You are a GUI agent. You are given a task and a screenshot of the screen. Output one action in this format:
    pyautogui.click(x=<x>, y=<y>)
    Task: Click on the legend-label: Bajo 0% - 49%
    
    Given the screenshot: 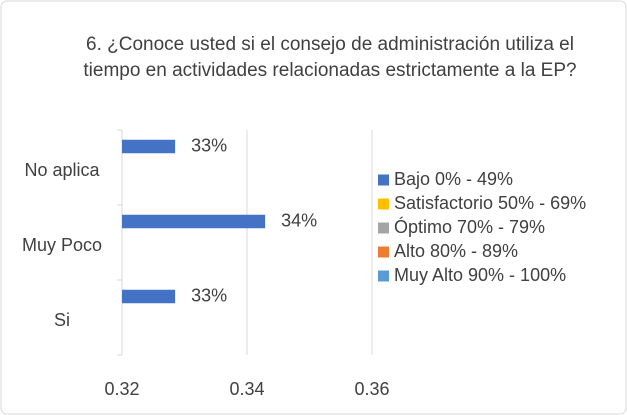 What is the action you would take?
    pyautogui.click(x=453, y=179)
    